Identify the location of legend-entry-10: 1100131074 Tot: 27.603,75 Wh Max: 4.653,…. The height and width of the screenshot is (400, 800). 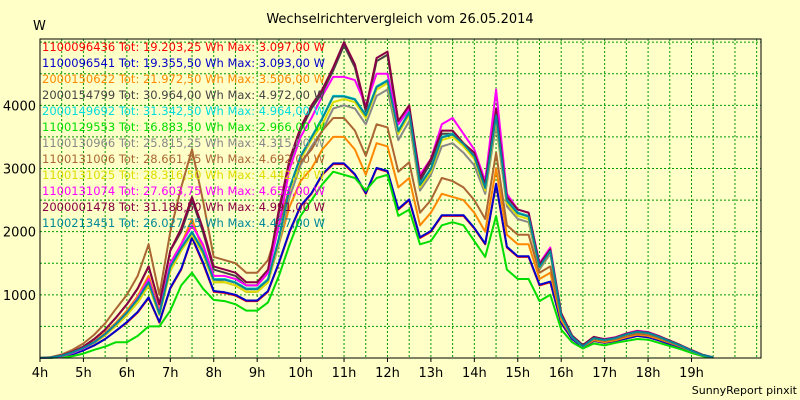
(183, 191).